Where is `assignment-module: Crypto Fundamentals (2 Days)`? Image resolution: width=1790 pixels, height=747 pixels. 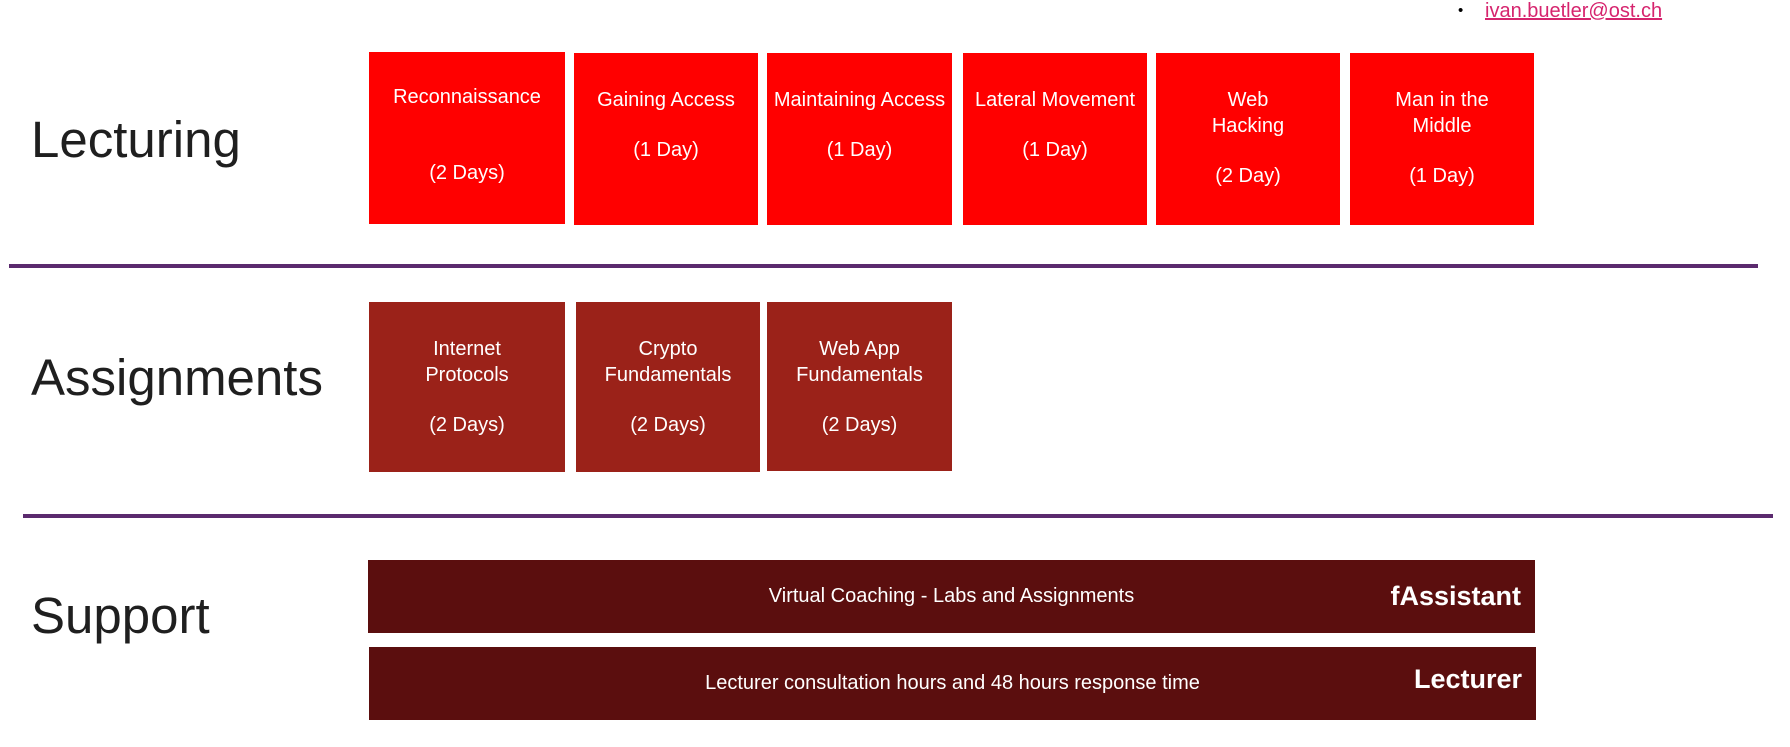
assignment-module: Crypto Fundamentals (2 Days) is located at coordinates (668, 387).